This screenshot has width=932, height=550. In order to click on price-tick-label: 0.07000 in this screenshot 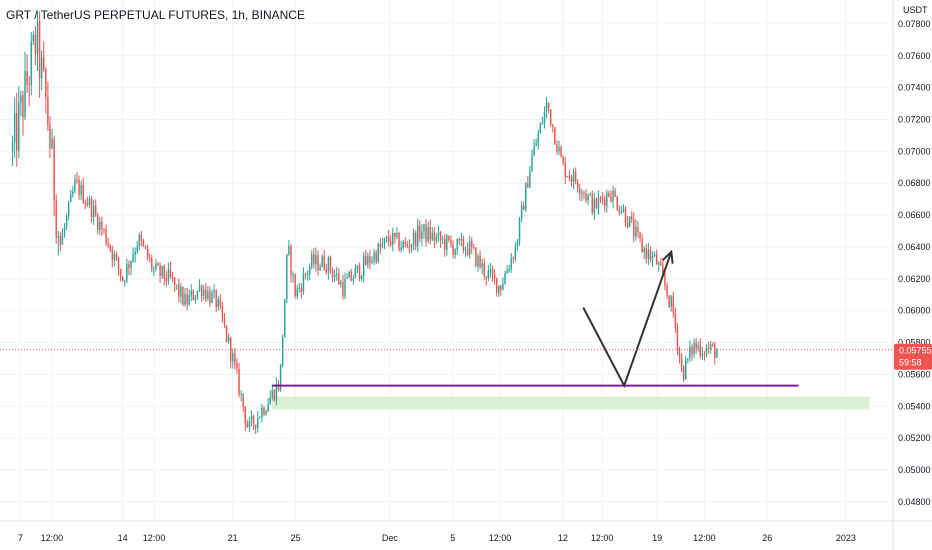, I will do `click(914, 151)`.